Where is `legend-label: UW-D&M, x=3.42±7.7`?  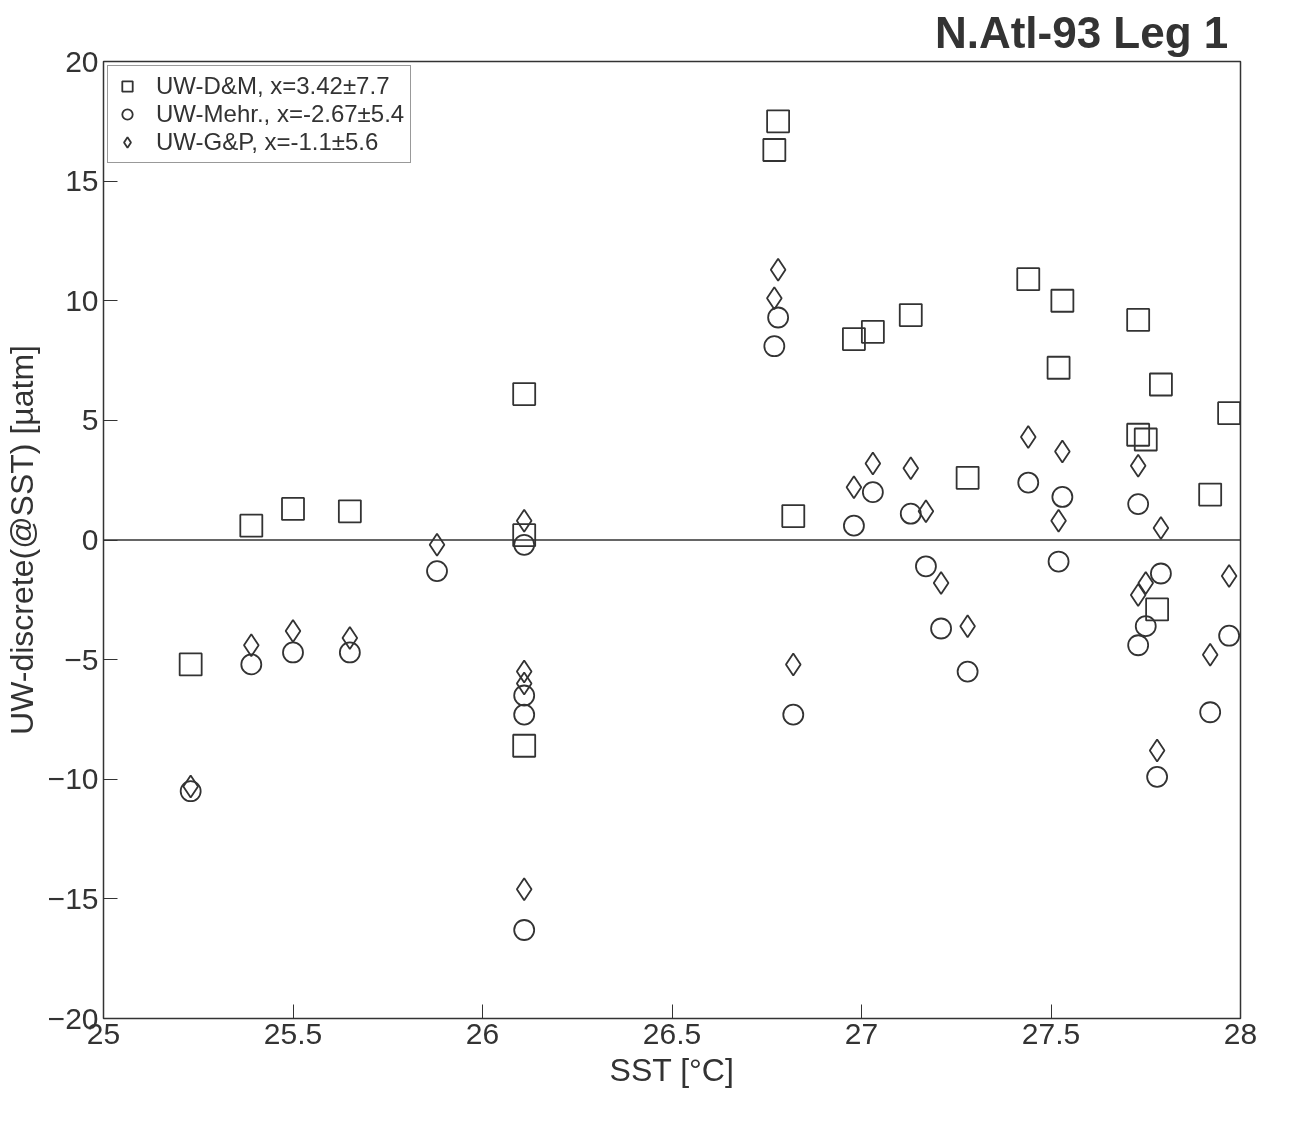
legend-label: UW-D&M, x=3.42±7.7 is located at coordinates (273, 86).